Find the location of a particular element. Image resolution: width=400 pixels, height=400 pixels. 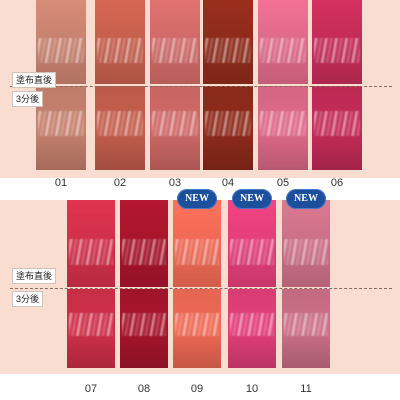

top-divider is located at coordinates (201, 86).